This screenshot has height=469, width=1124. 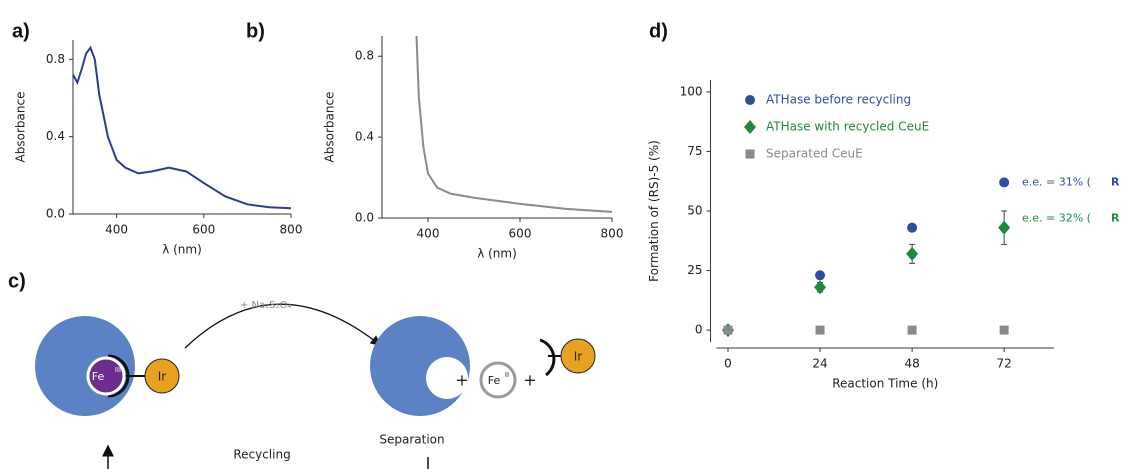 I want to click on iron-free, so click(x=498, y=380).